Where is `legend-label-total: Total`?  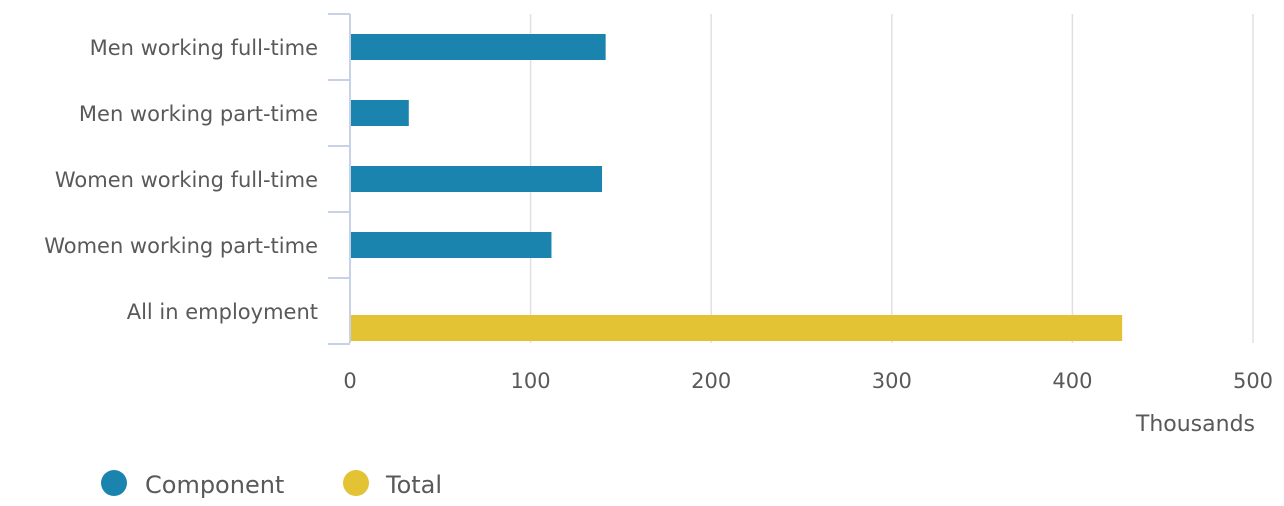 legend-label-total: Total is located at coordinates (413, 485).